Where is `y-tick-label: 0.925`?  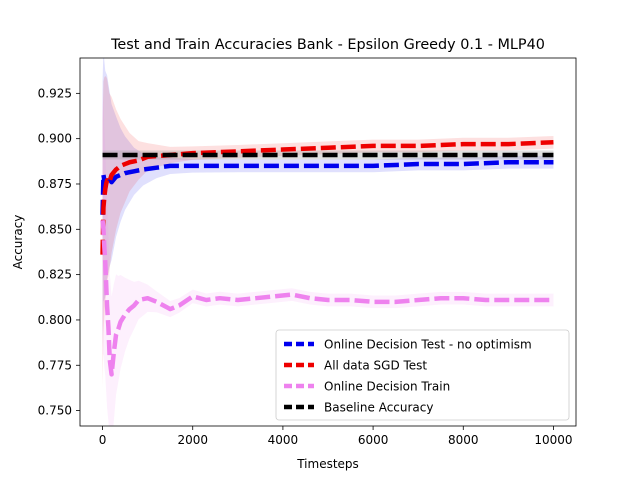 y-tick-label: 0.925 is located at coordinates (55, 93).